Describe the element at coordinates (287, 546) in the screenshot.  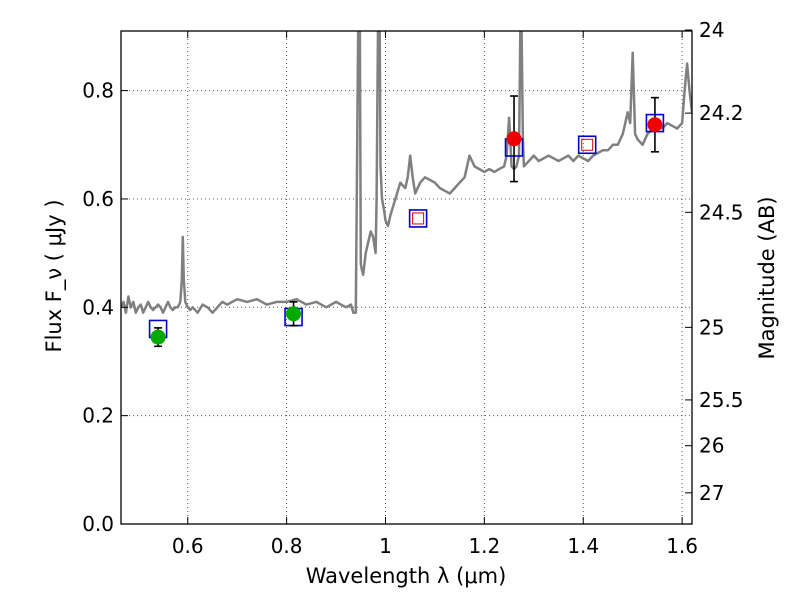
I see `x-tick-label: 0.8` at that location.